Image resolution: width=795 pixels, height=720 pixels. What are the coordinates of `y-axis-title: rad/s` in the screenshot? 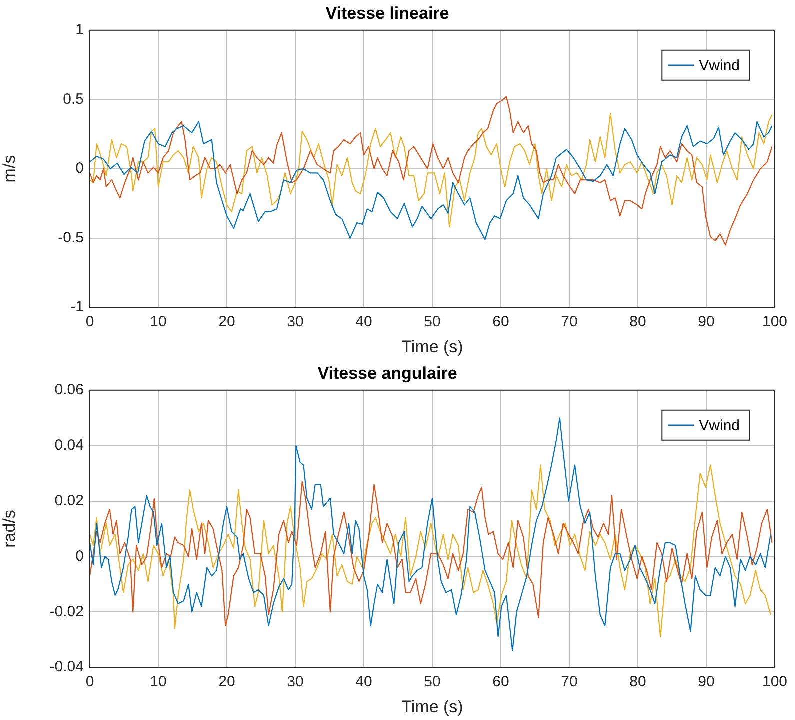 It's located at (9, 529).